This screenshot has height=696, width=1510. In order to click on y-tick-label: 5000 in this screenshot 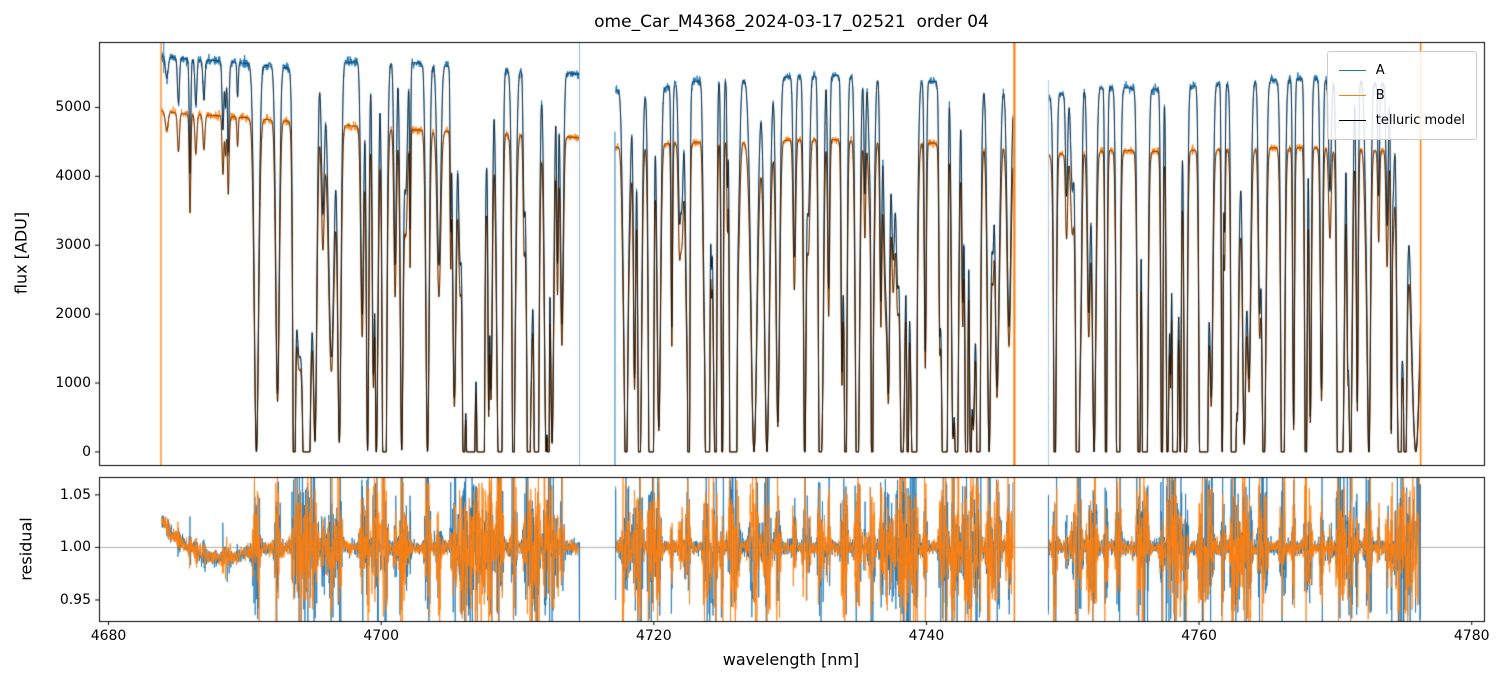, I will do `click(73, 107)`.